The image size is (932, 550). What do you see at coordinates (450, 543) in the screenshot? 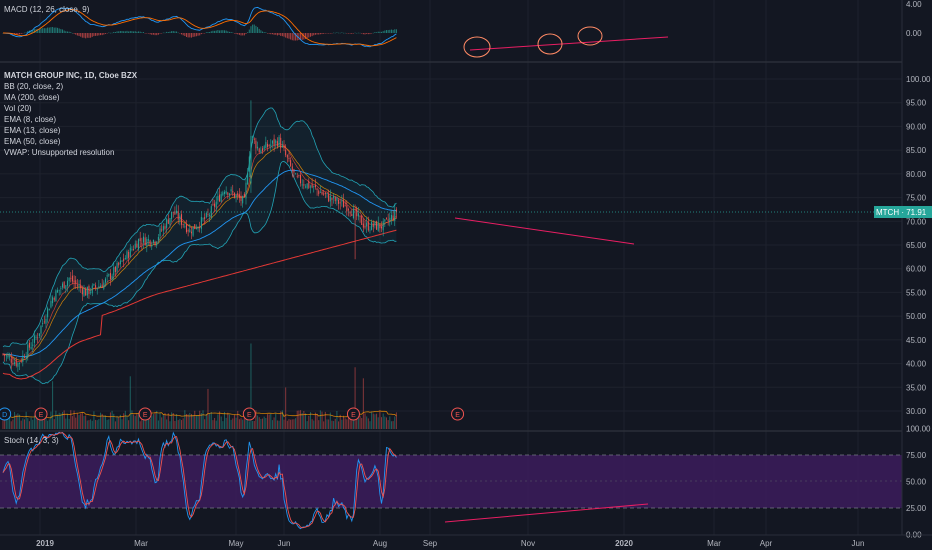
I see `time-axis-labels: 2019 Mar May Jun Aug Sep Nov 2020 Mar Apr Jun` at bounding box center [450, 543].